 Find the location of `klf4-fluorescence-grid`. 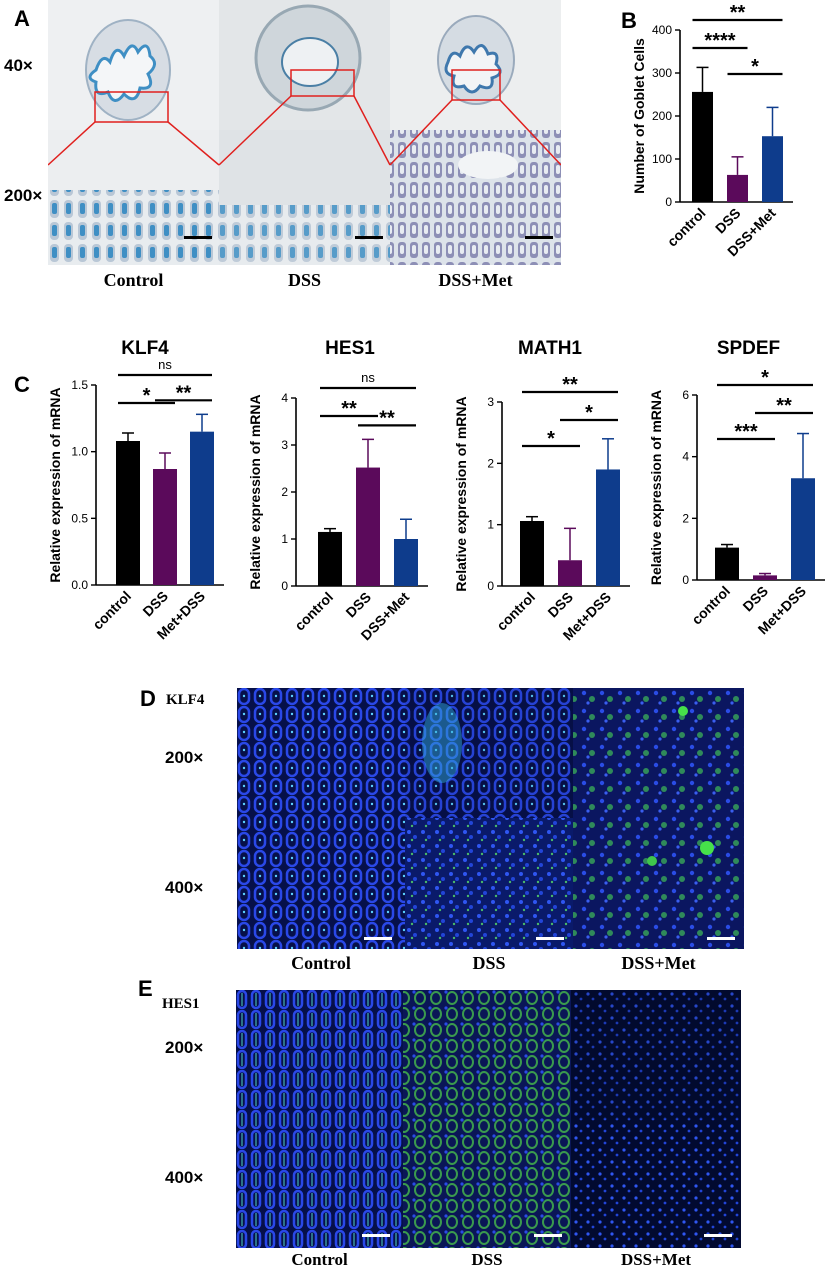

klf4-fluorescence-grid is located at coordinates (490, 818).